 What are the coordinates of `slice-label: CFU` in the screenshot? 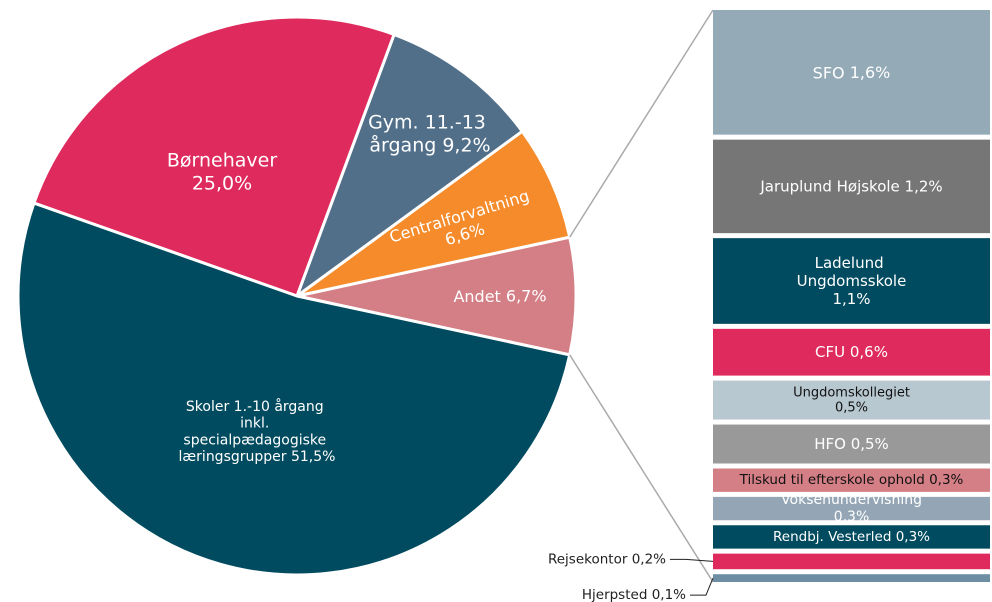 It's located at (830, 352).